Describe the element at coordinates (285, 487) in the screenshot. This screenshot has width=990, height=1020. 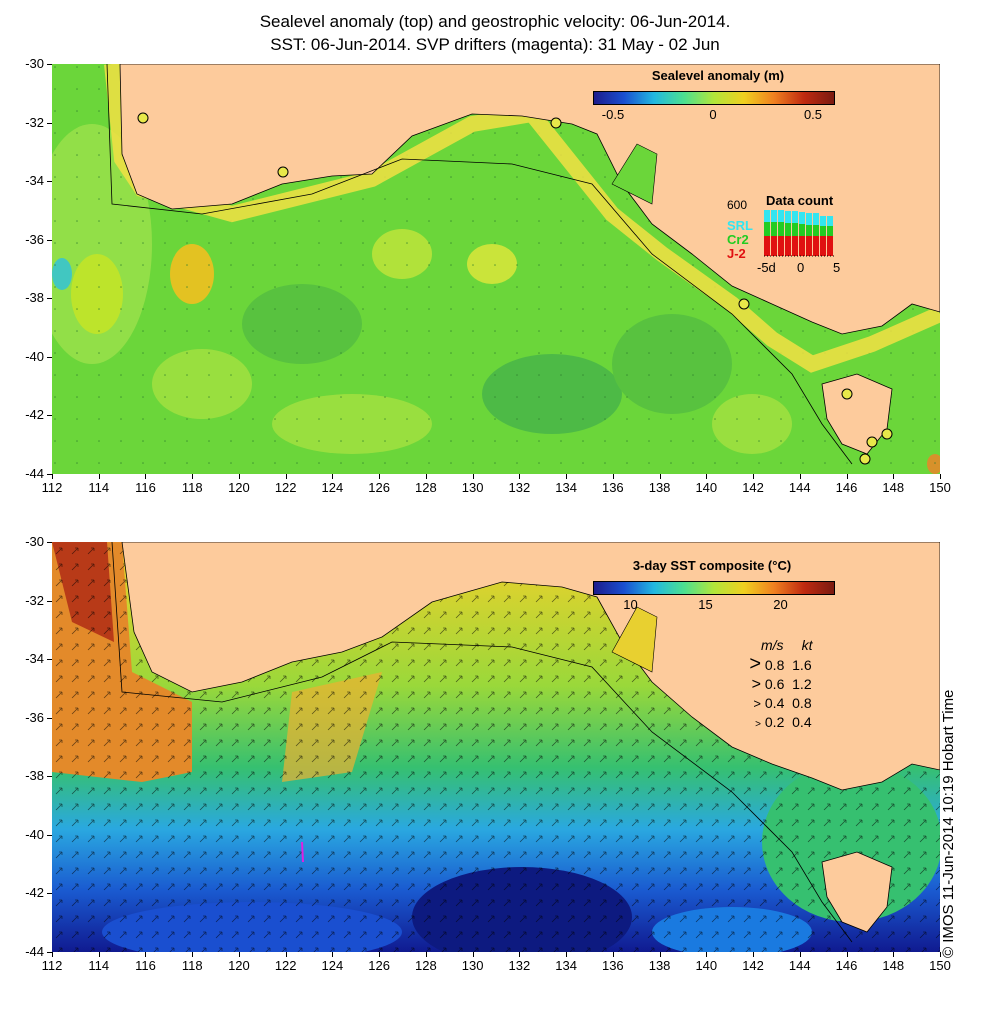
I see `x-tick-label: 122` at that location.